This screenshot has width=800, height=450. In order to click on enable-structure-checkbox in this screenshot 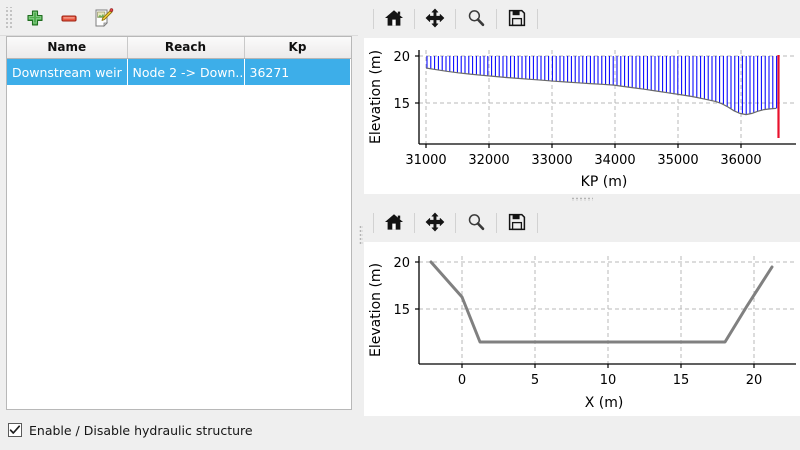, I will do `click(15, 430)`.